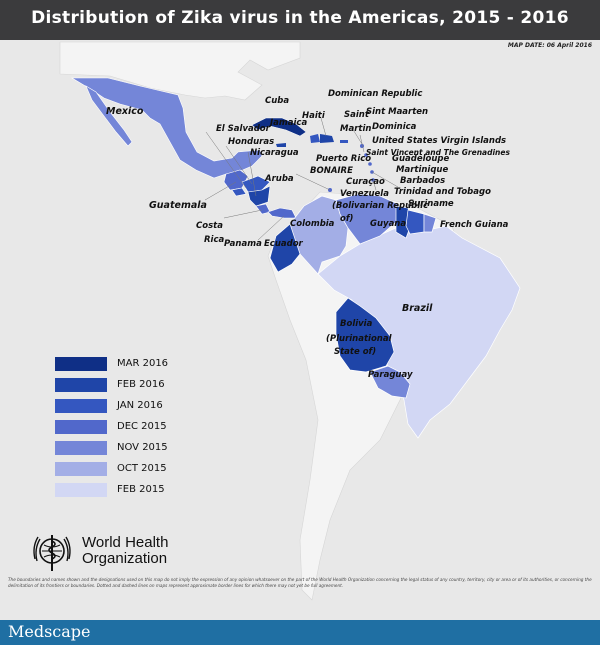 The width and height of the screenshot is (600, 645). I want to click on legend-label: JAN 2016, so click(140, 405).